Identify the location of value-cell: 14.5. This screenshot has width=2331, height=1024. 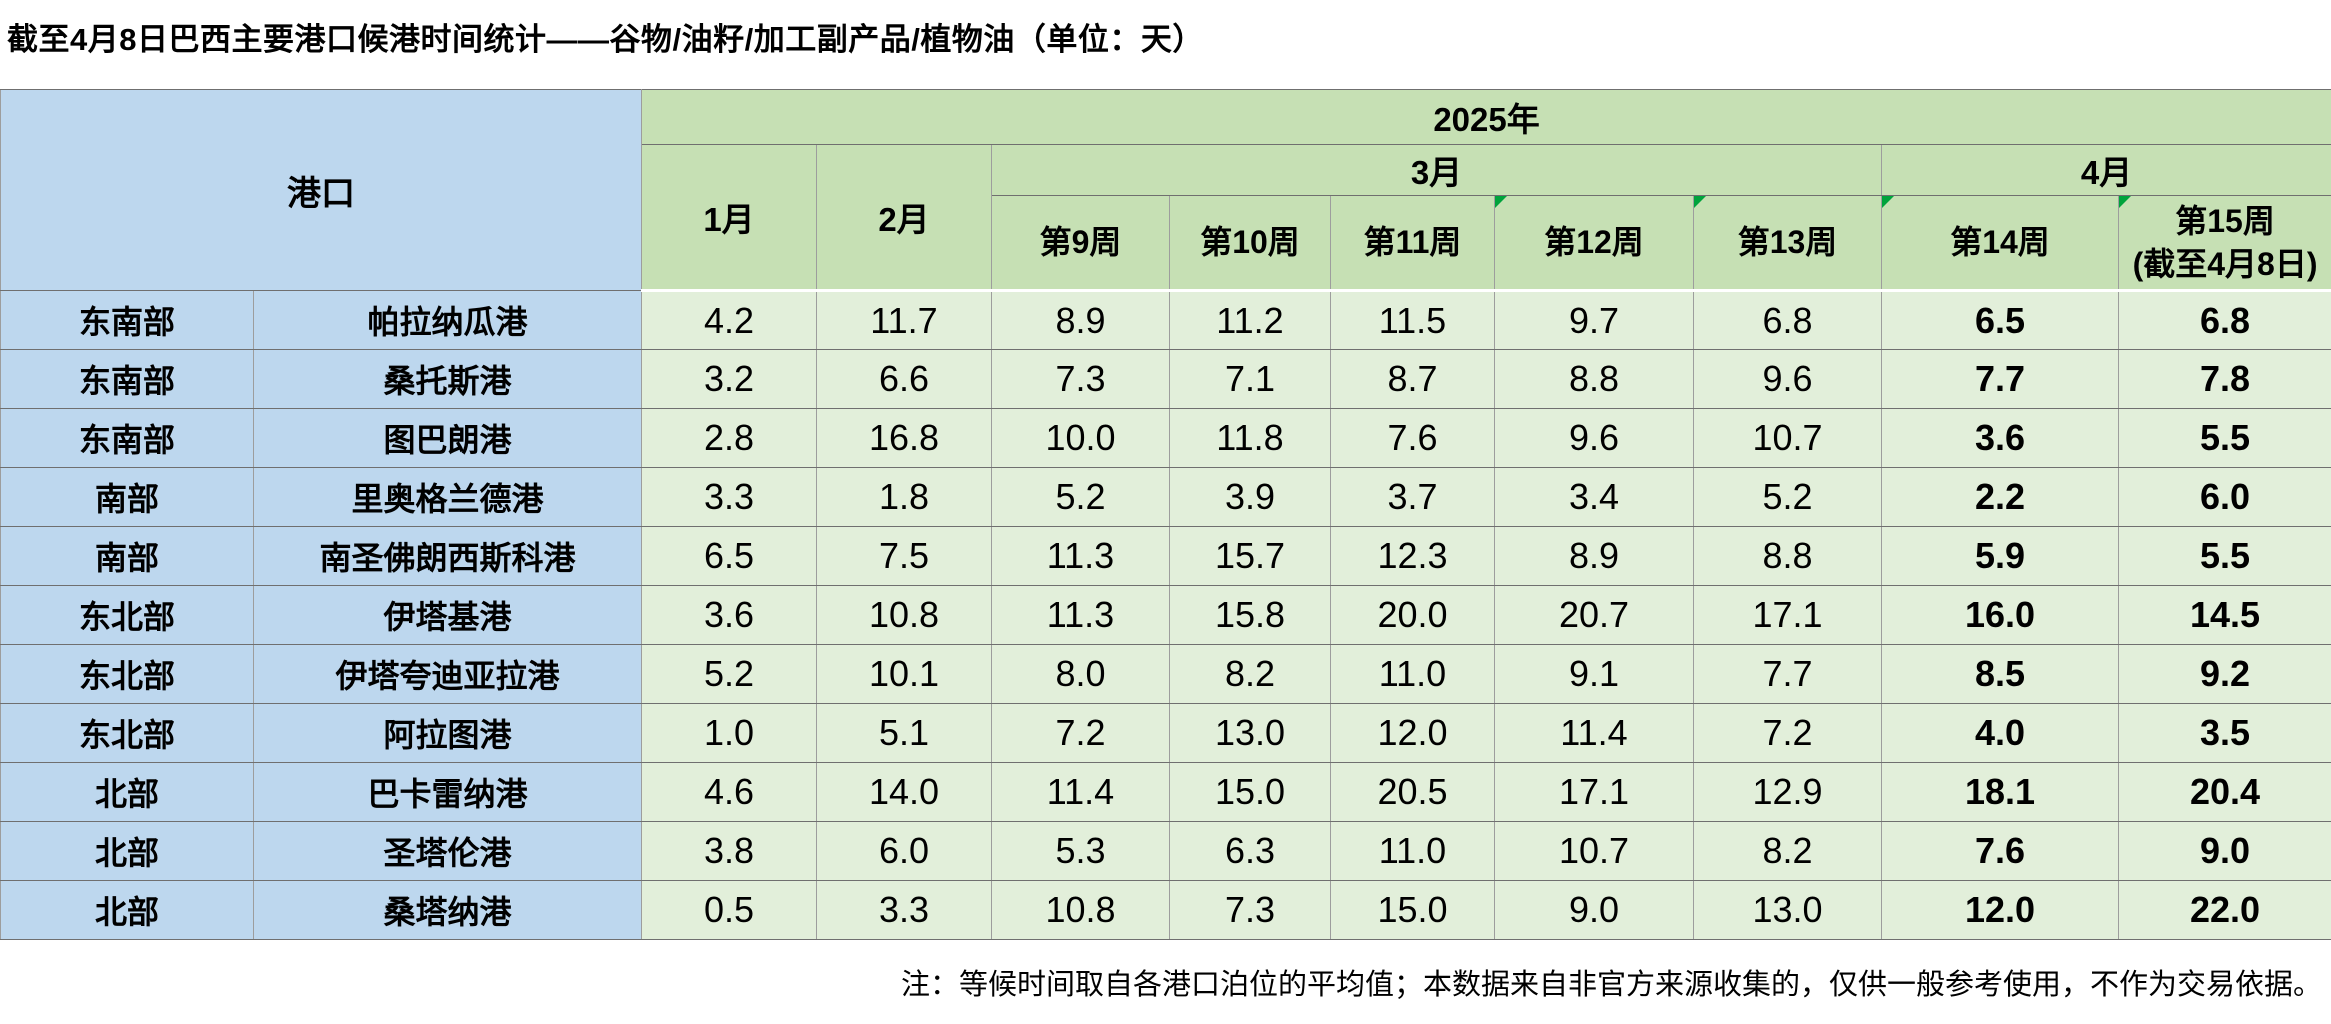
(2224, 615).